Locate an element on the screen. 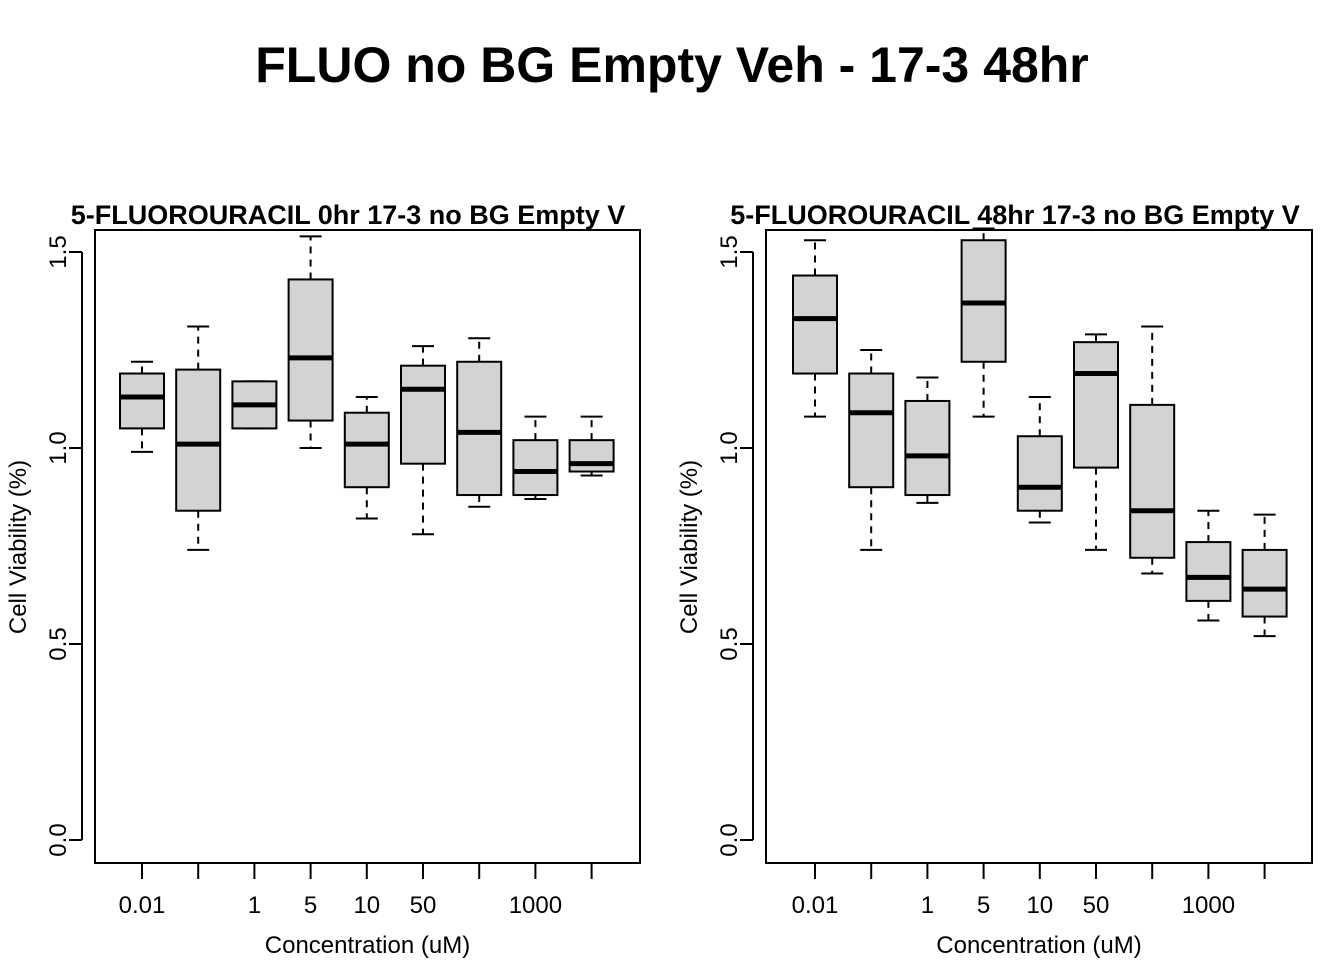  panel2-y-tick-label: 0.0 is located at coordinates (729, 839).